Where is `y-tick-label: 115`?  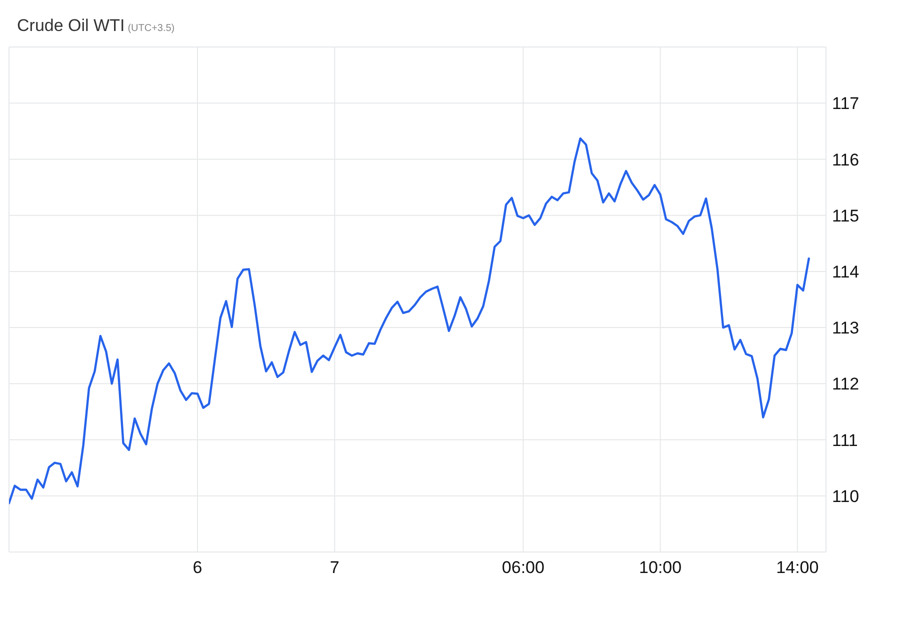
y-tick-label: 115 is located at coordinates (846, 216).